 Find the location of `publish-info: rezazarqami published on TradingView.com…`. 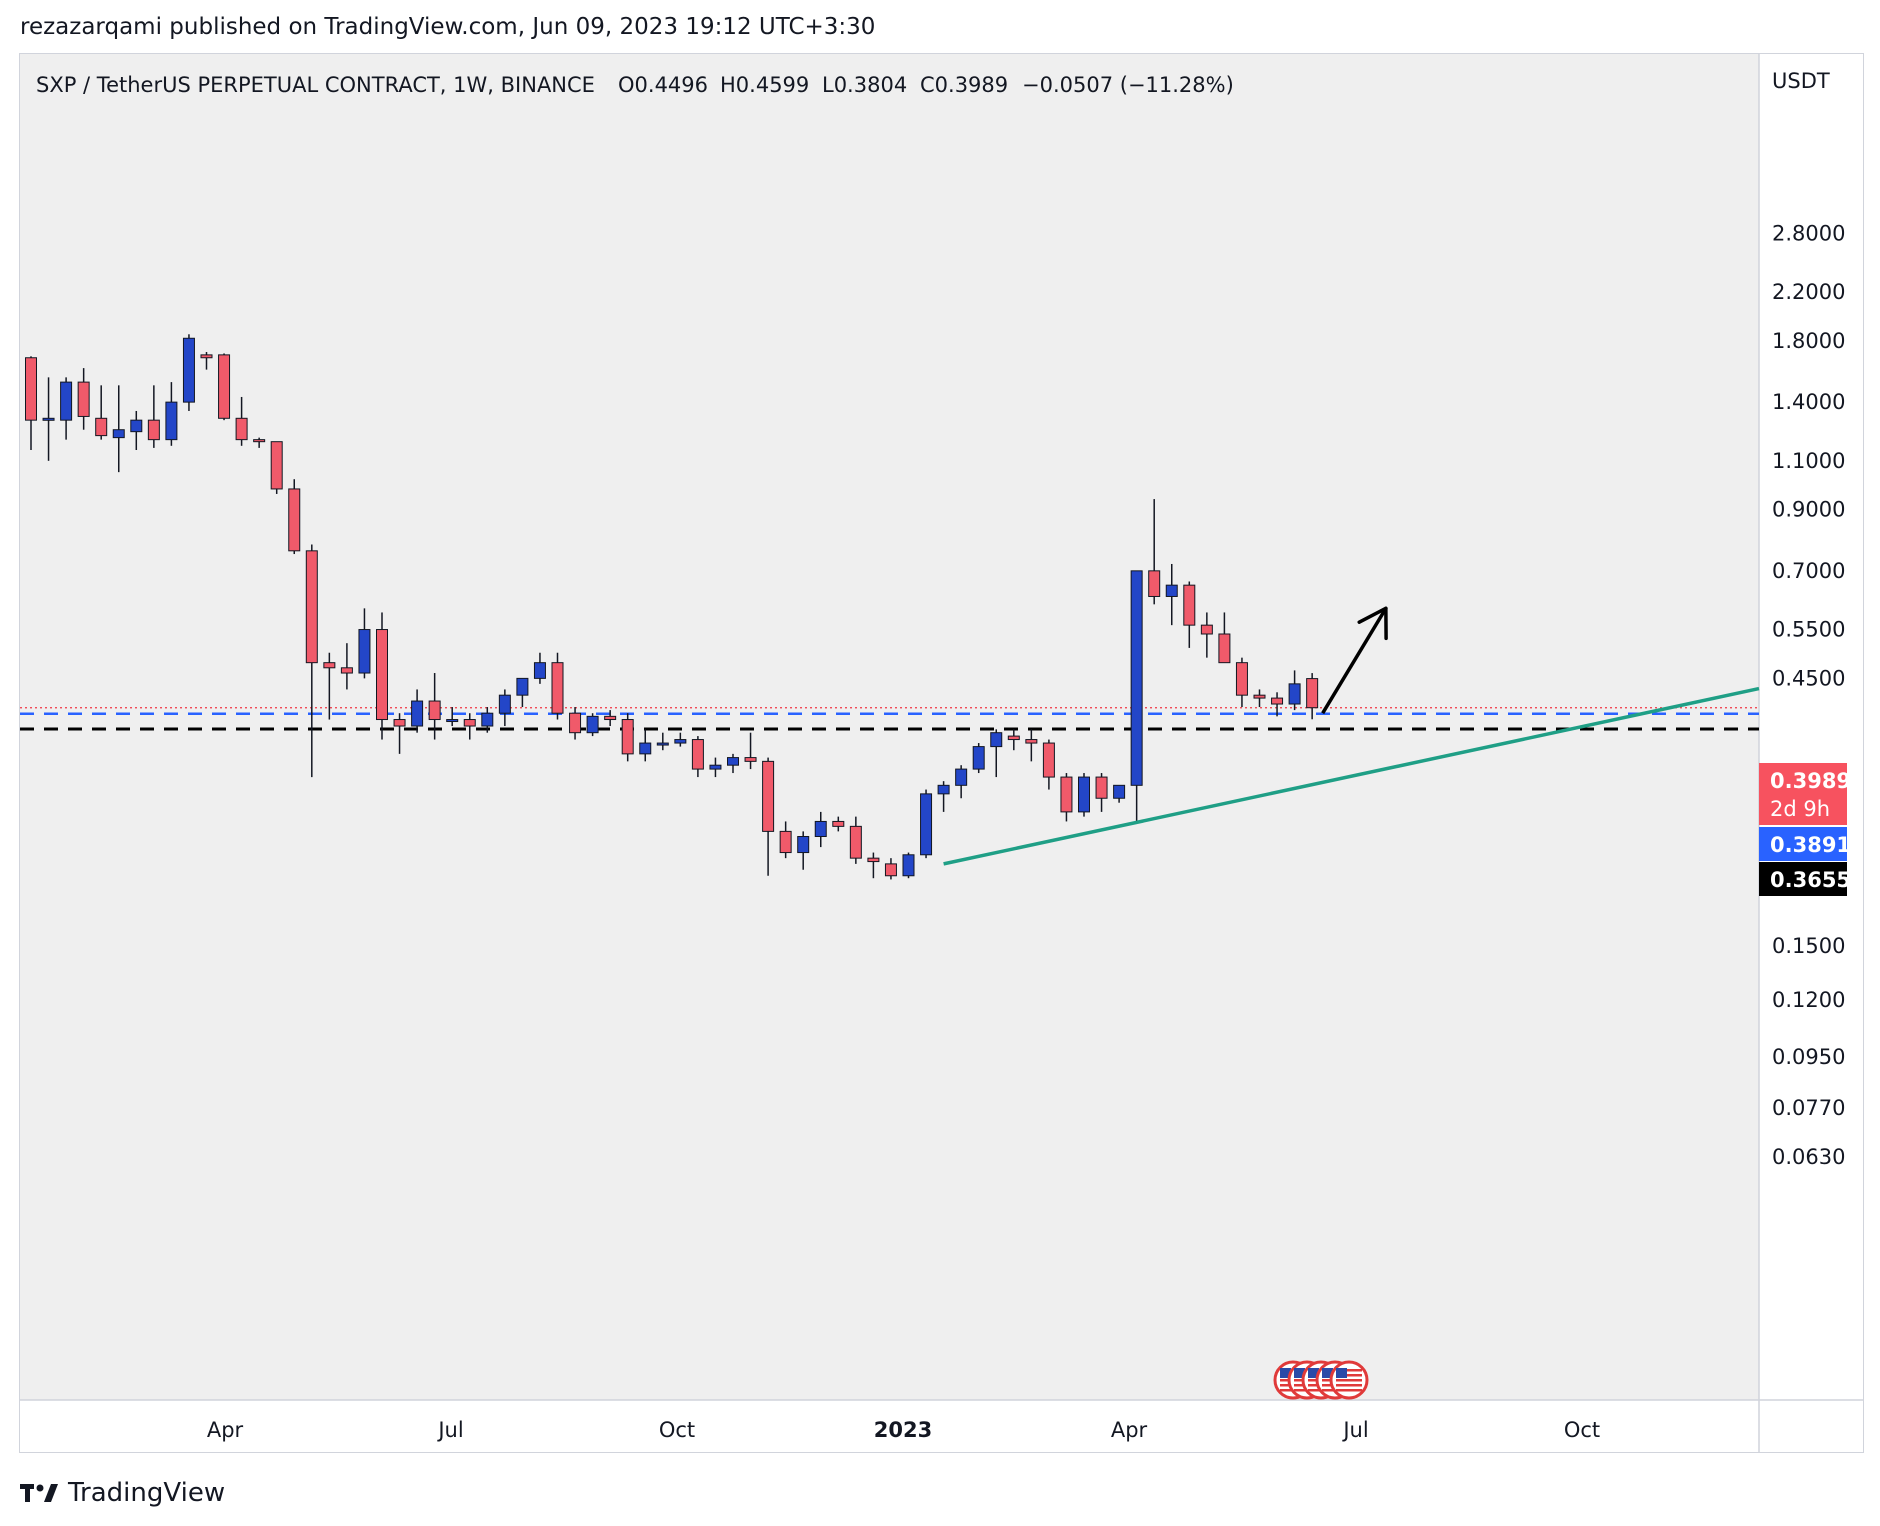

publish-info: rezazarqami published on TradingView.com… is located at coordinates (448, 27).